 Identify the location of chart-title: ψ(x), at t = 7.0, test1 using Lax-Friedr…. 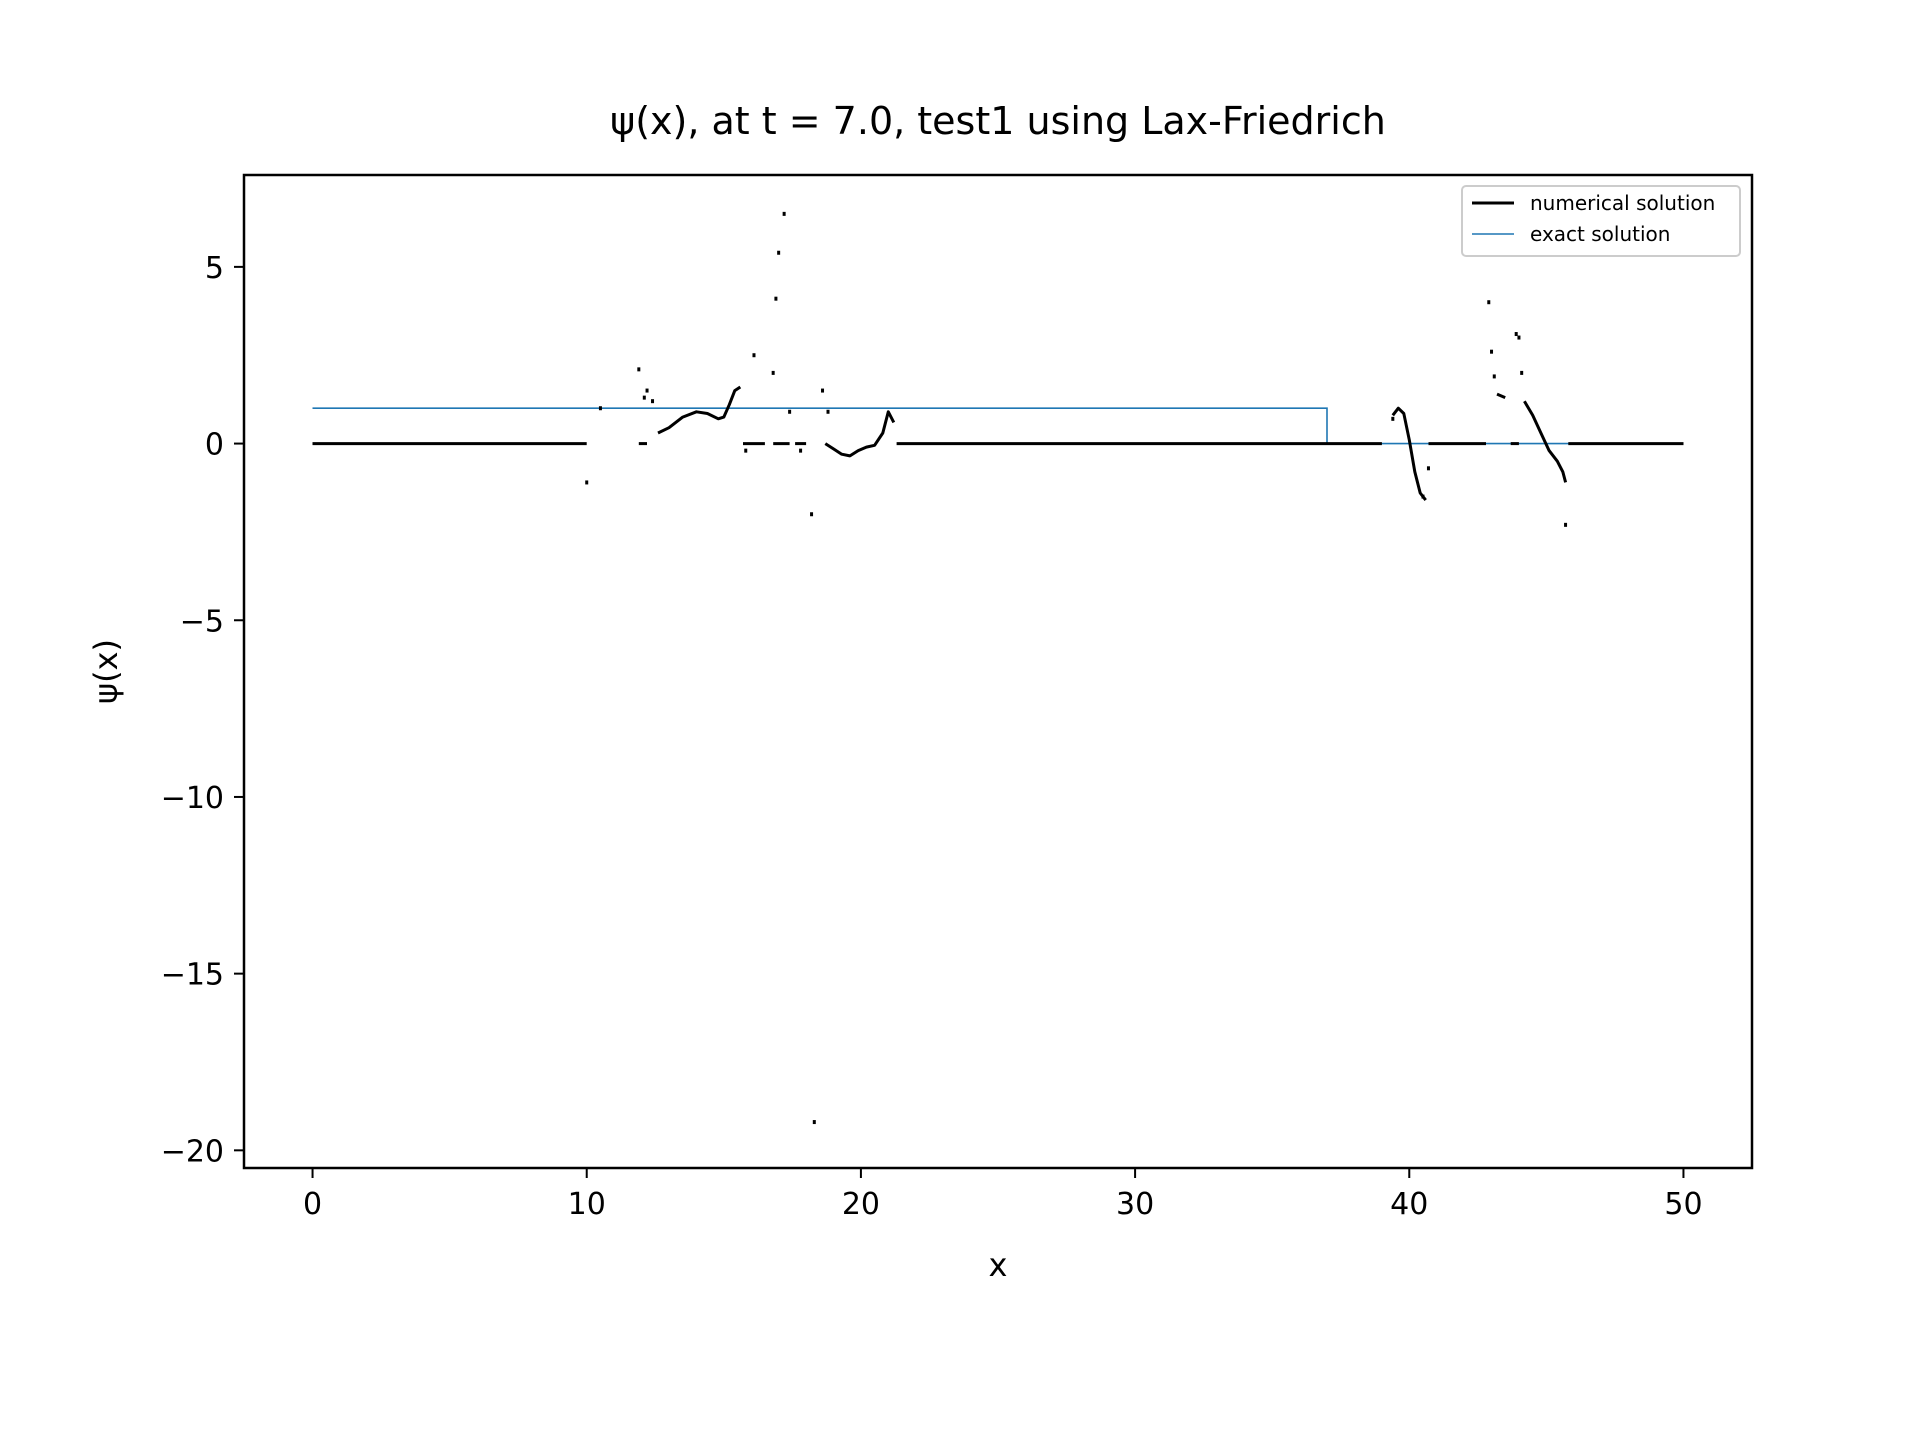
(998, 121).